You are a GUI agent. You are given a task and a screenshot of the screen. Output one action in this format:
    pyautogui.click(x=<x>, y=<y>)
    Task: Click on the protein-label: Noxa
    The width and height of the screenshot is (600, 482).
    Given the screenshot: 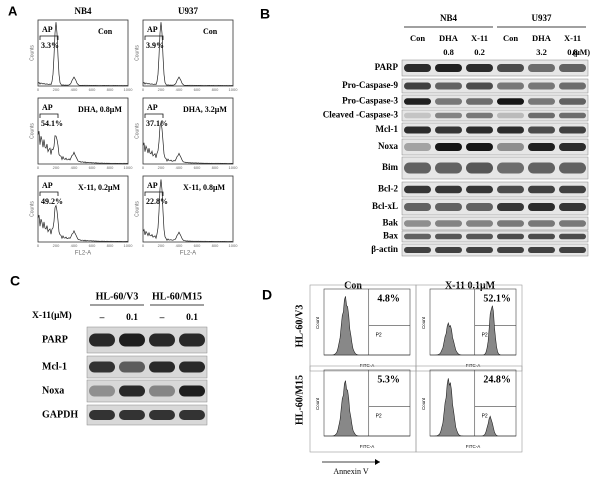 What is the action you would take?
    pyautogui.click(x=388, y=146)
    